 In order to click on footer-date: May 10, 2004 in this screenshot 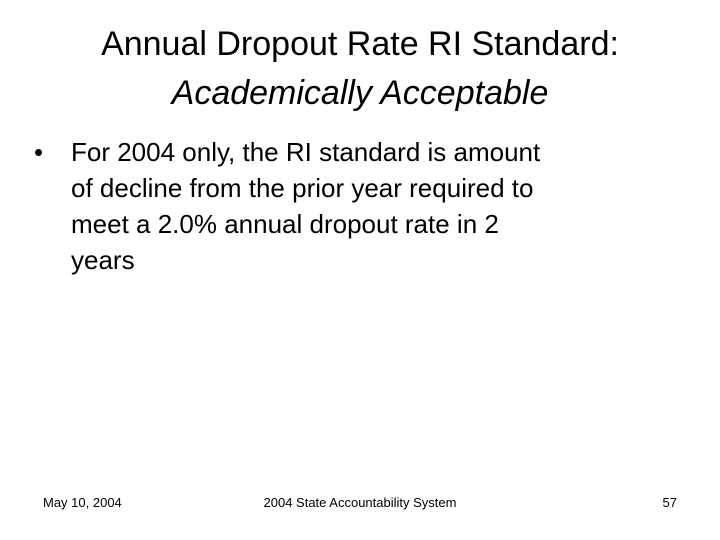, I will do `click(82, 502)`.